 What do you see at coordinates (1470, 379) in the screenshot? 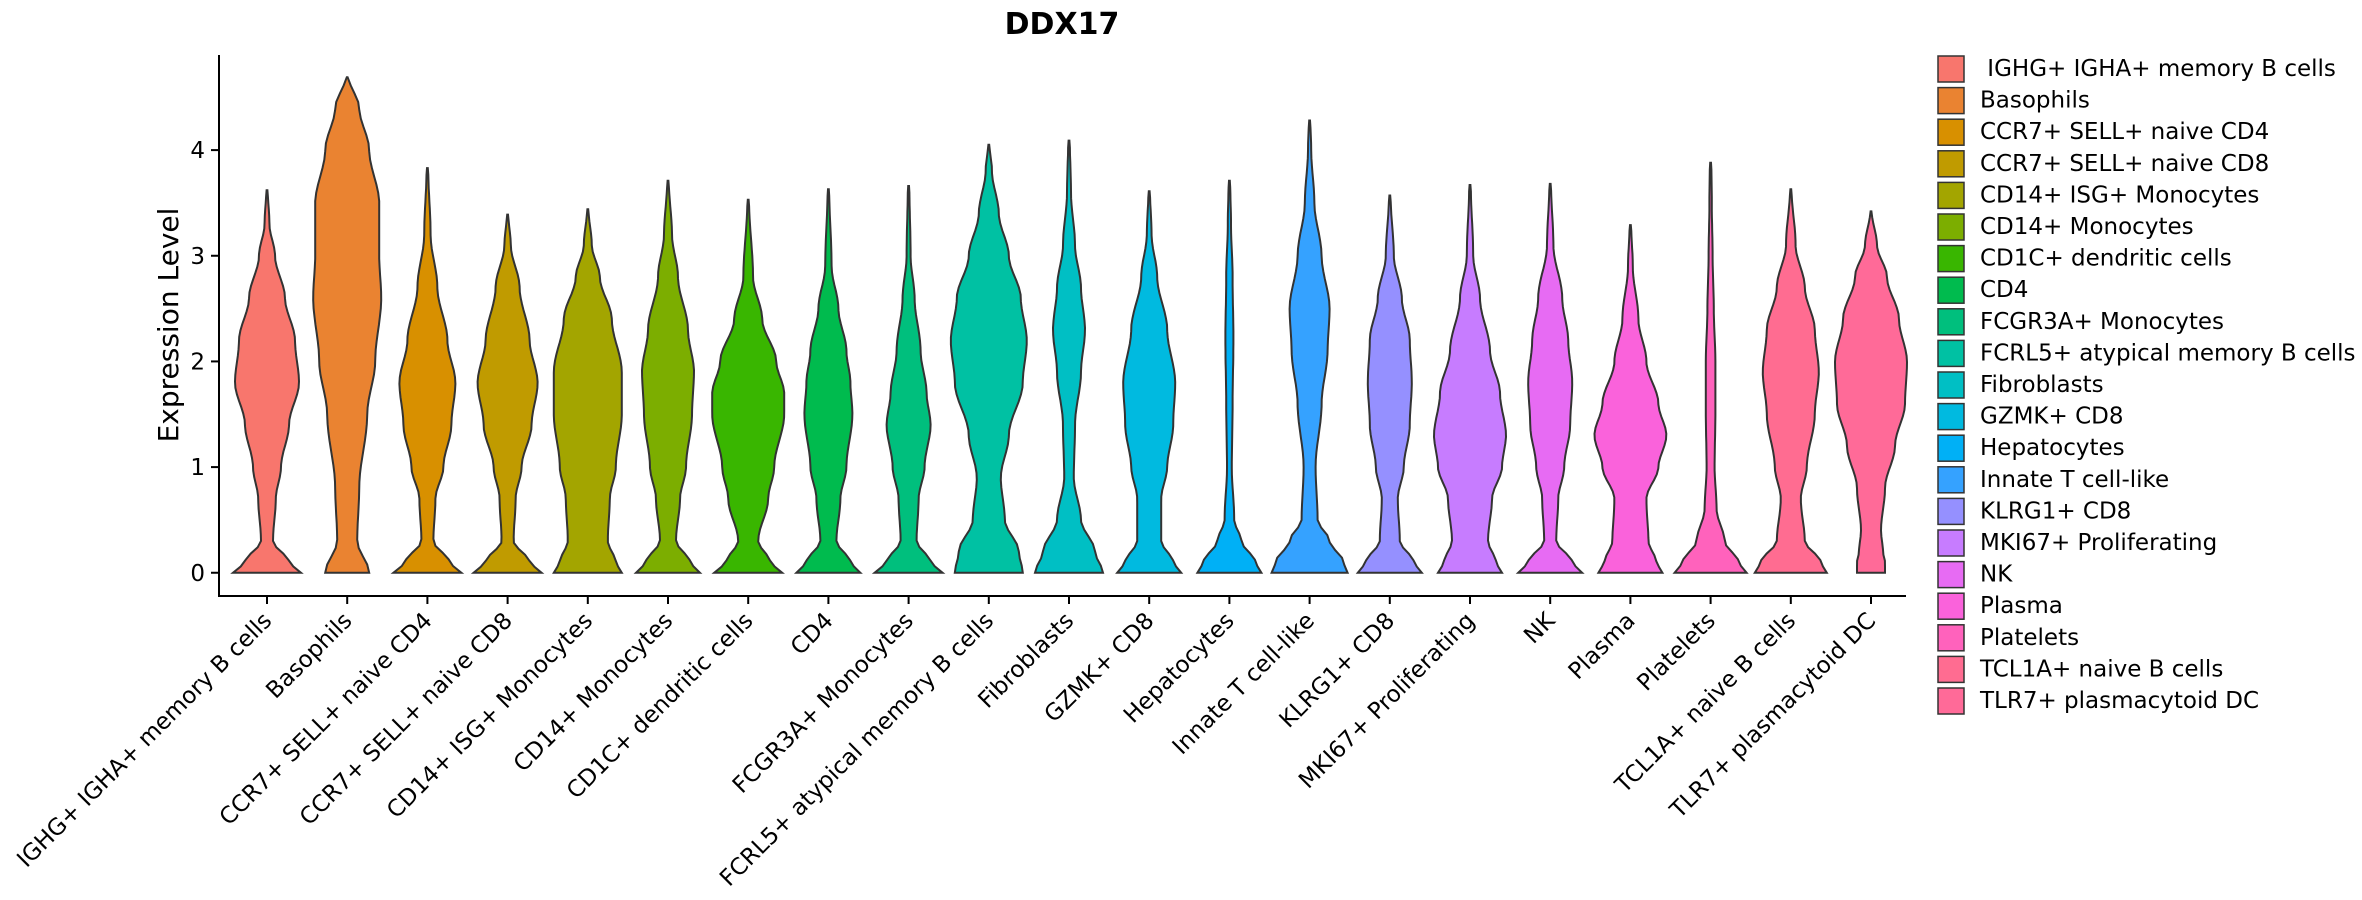
I see `violin-mki67-proliferating` at bounding box center [1470, 379].